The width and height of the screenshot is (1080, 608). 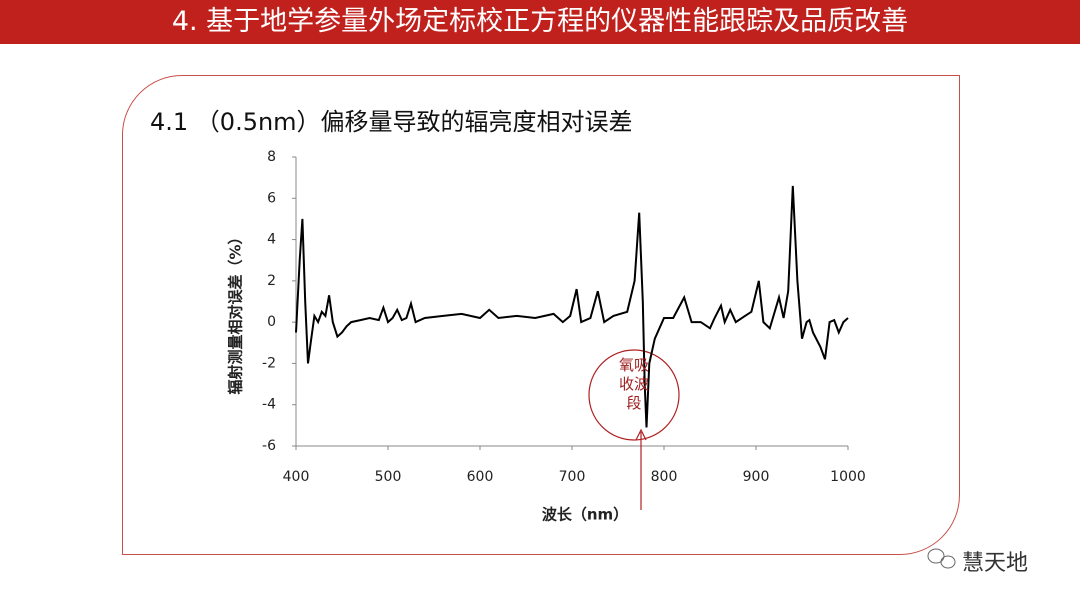 I want to click on header-title: 4. 基于地学参量外场定标校正方程的仪器性能跟踪及品质改善, so click(x=540, y=21).